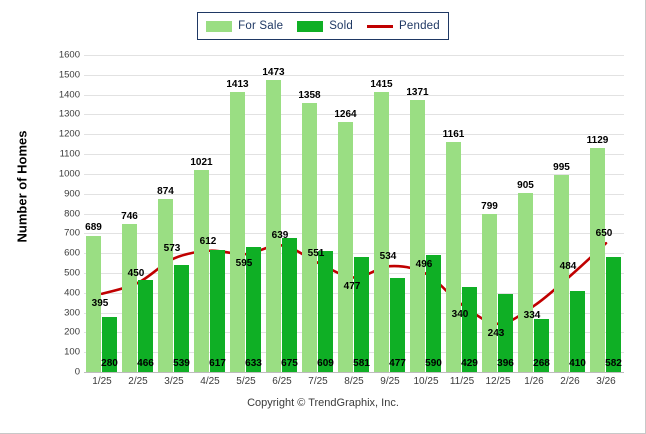 Image resolution: width=646 pixels, height=434 pixels. I want to click on bar-label-sold: 617, so click(217, 363).